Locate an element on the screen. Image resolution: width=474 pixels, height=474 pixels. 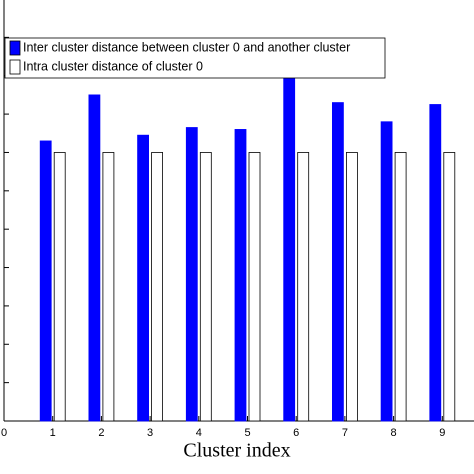
legend-box is located at coordinates (195, 58).